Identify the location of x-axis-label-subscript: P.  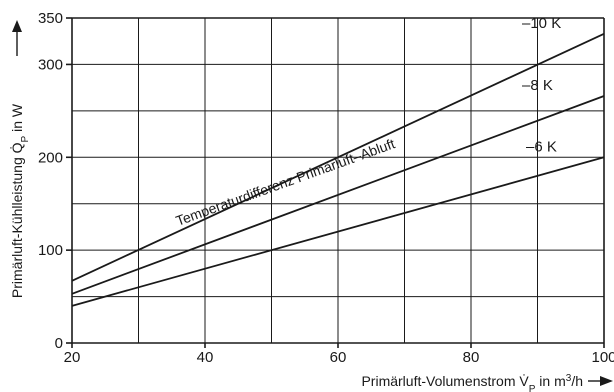
(532, 388).